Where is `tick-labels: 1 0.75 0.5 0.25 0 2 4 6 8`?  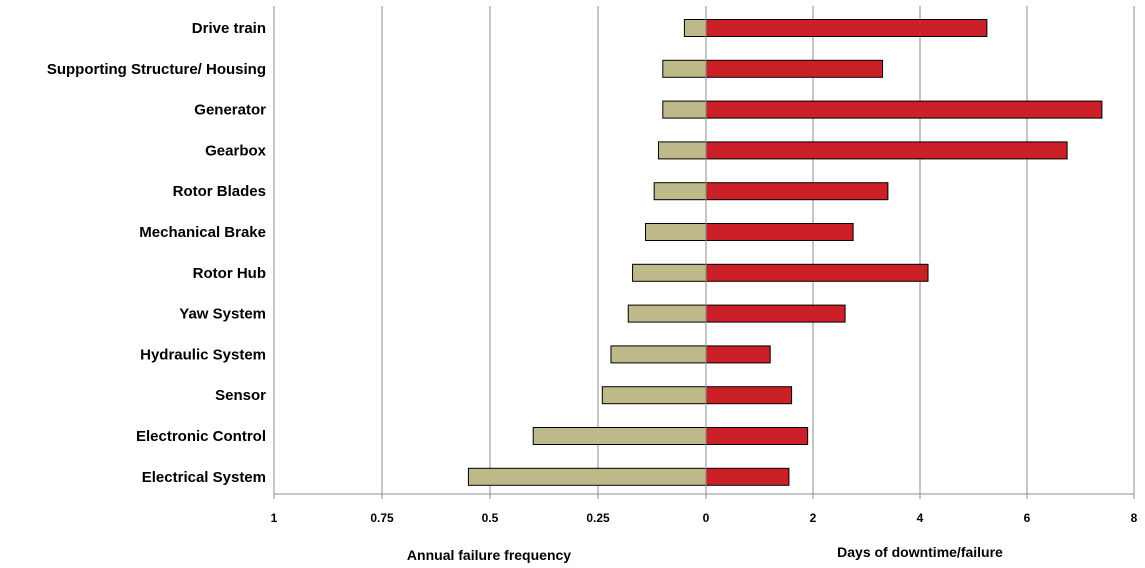
tick-labels: 1 0.75 0.5 0.25 0 2 4 6 8 is located at coordinates (704, 518).